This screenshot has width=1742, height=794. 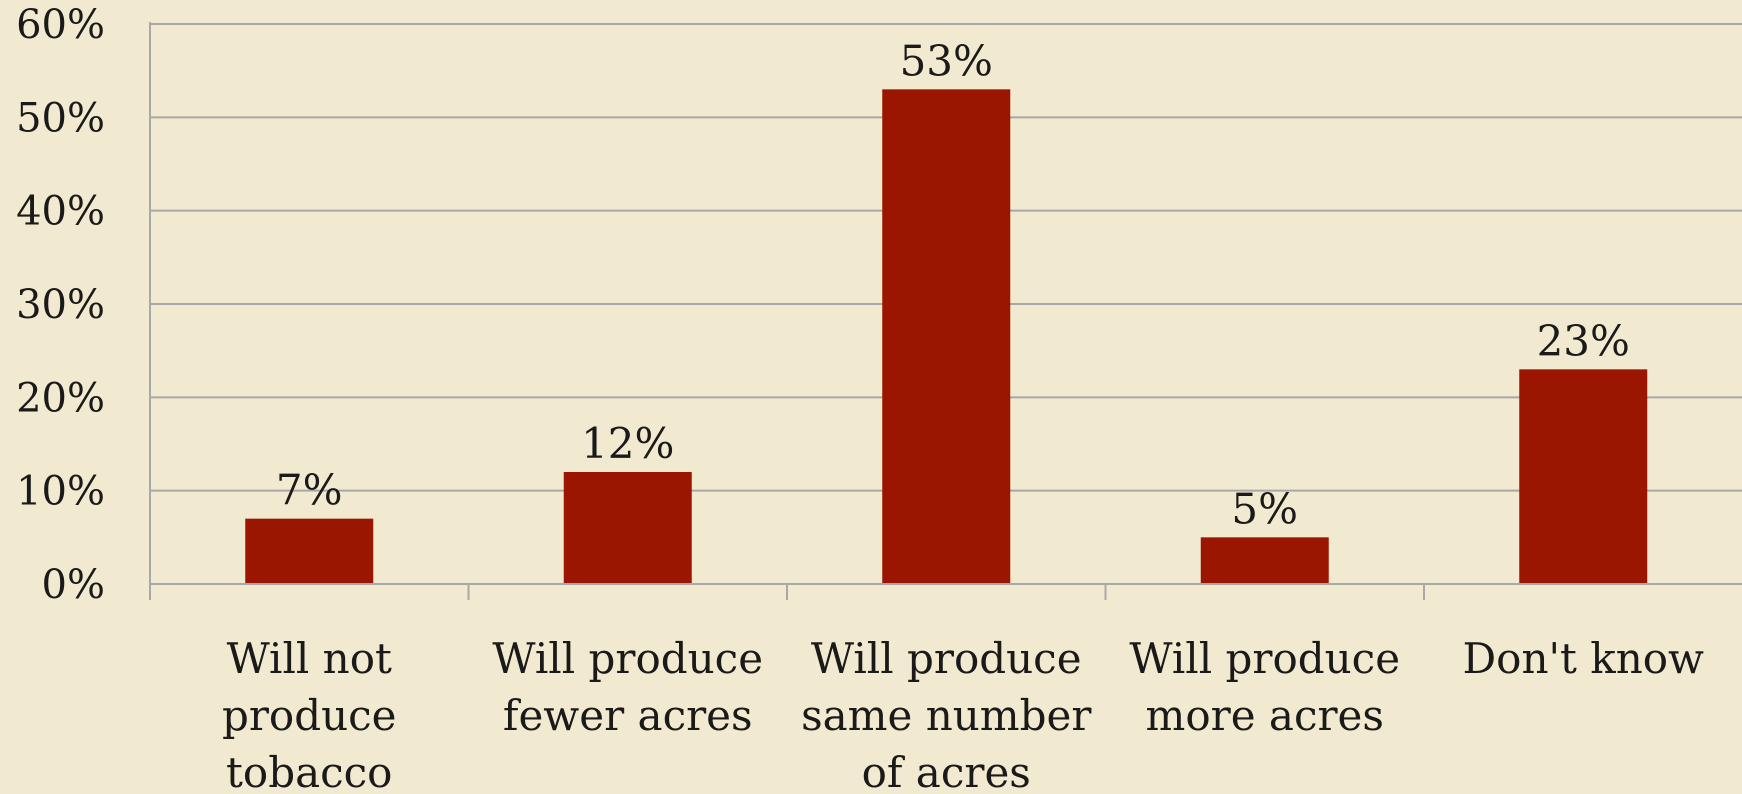 What do you see at coordinates (60, 118) in the screenshot?
I see `y-tick-label: 50%` at bounding box center [60, 118].